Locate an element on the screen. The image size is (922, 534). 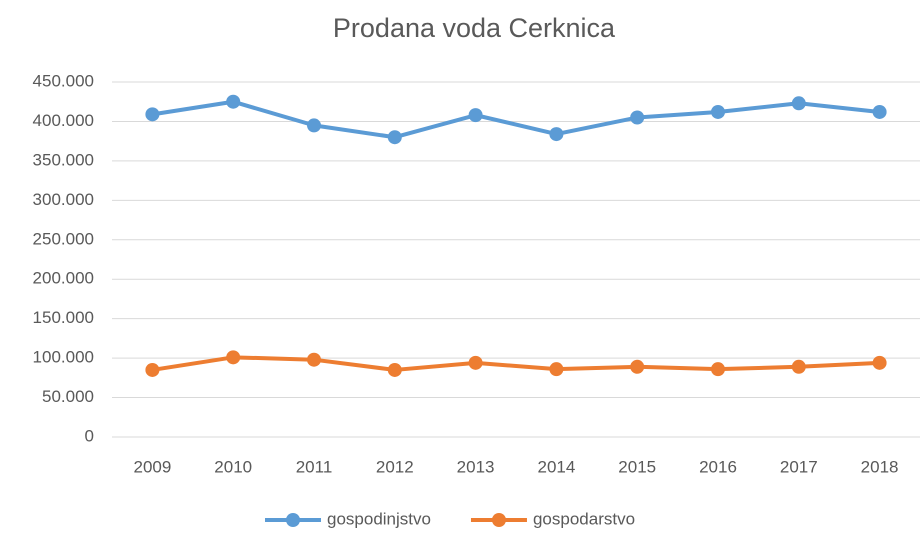
y-tick-label: 200.000 is located at coordinates (63, 278).